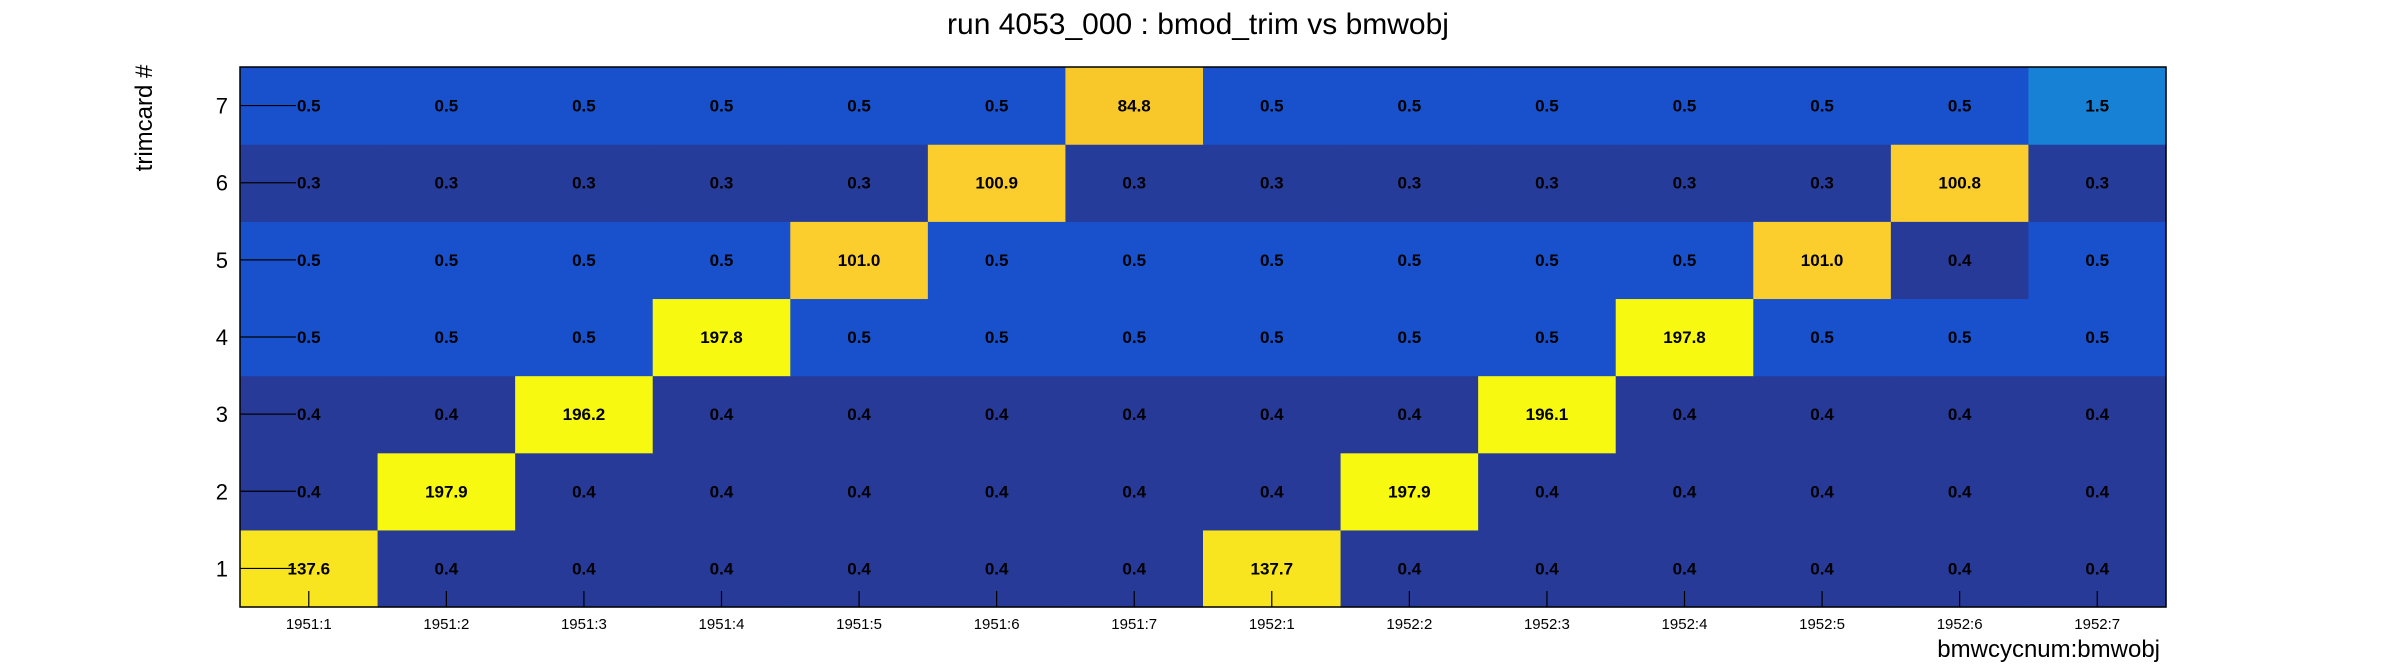 The height and width of the screenshot is (672, 2396). Describe the element at coordinates (1822, 624) in the screenshot. I see `x-tick-label: 1952:5` at that location.